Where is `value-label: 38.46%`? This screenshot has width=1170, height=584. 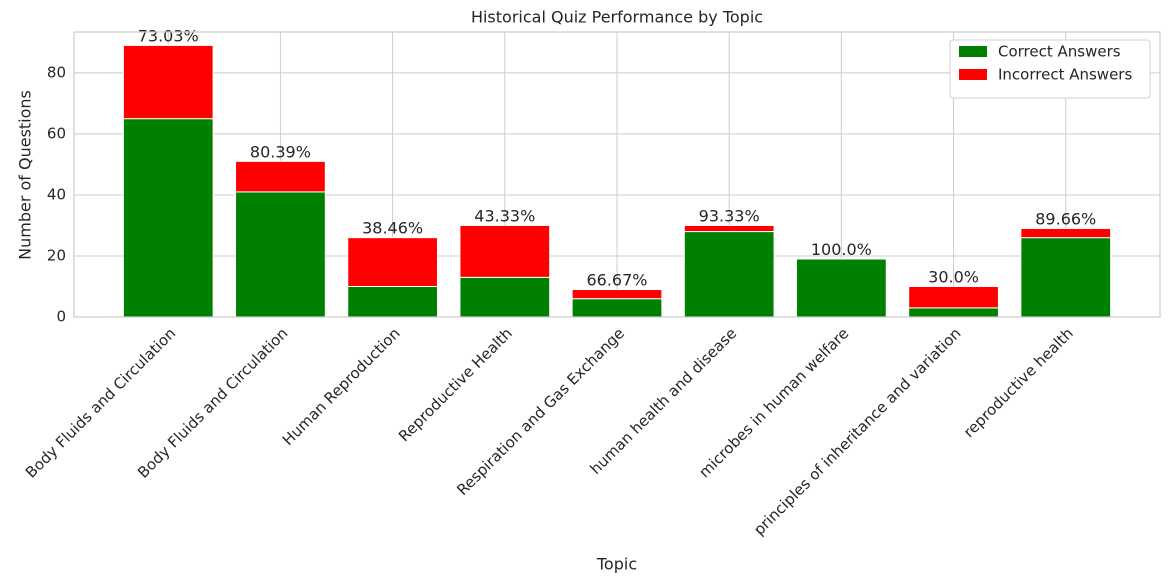 value-label: 38.46% is located at coordinates (392, 228).